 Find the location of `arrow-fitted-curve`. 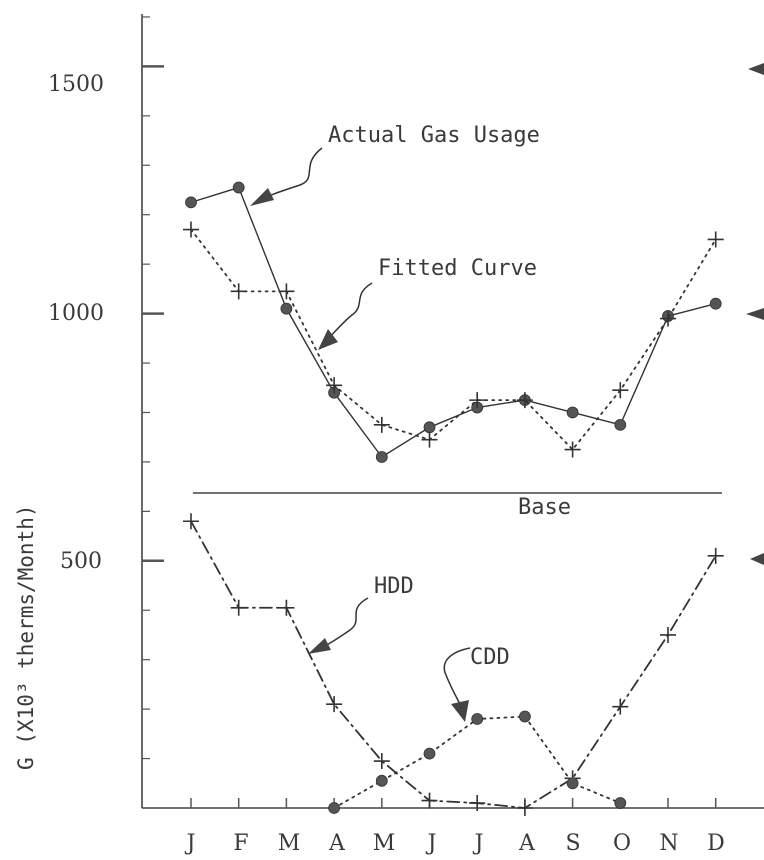

arrow-fitted-curve is located at coordinates (347, 314).